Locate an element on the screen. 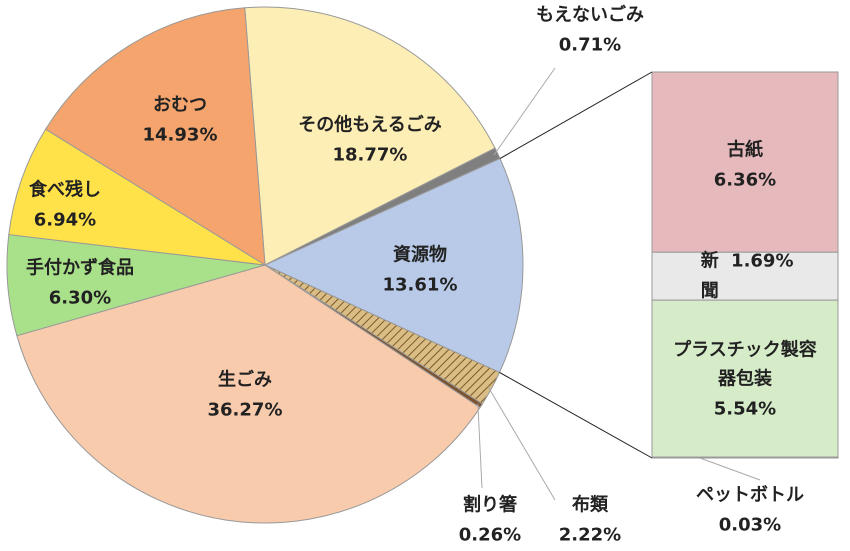 This screenshot has height=551, width=850. label-name: おむつ is located at coordinates (179, 105).